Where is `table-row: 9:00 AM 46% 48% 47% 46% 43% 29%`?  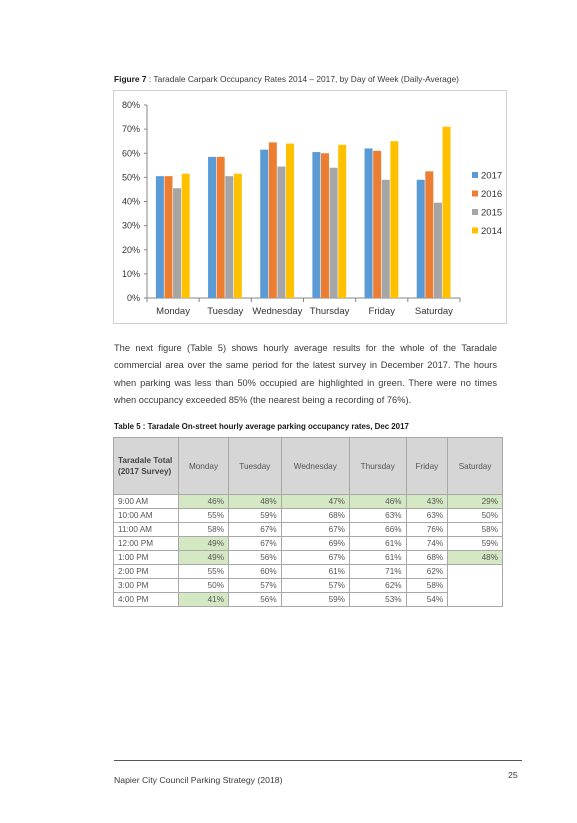
table-row: 9:00 AM 46% 48% 47% 46% 43% 29% is located at coordinates (308, 501).